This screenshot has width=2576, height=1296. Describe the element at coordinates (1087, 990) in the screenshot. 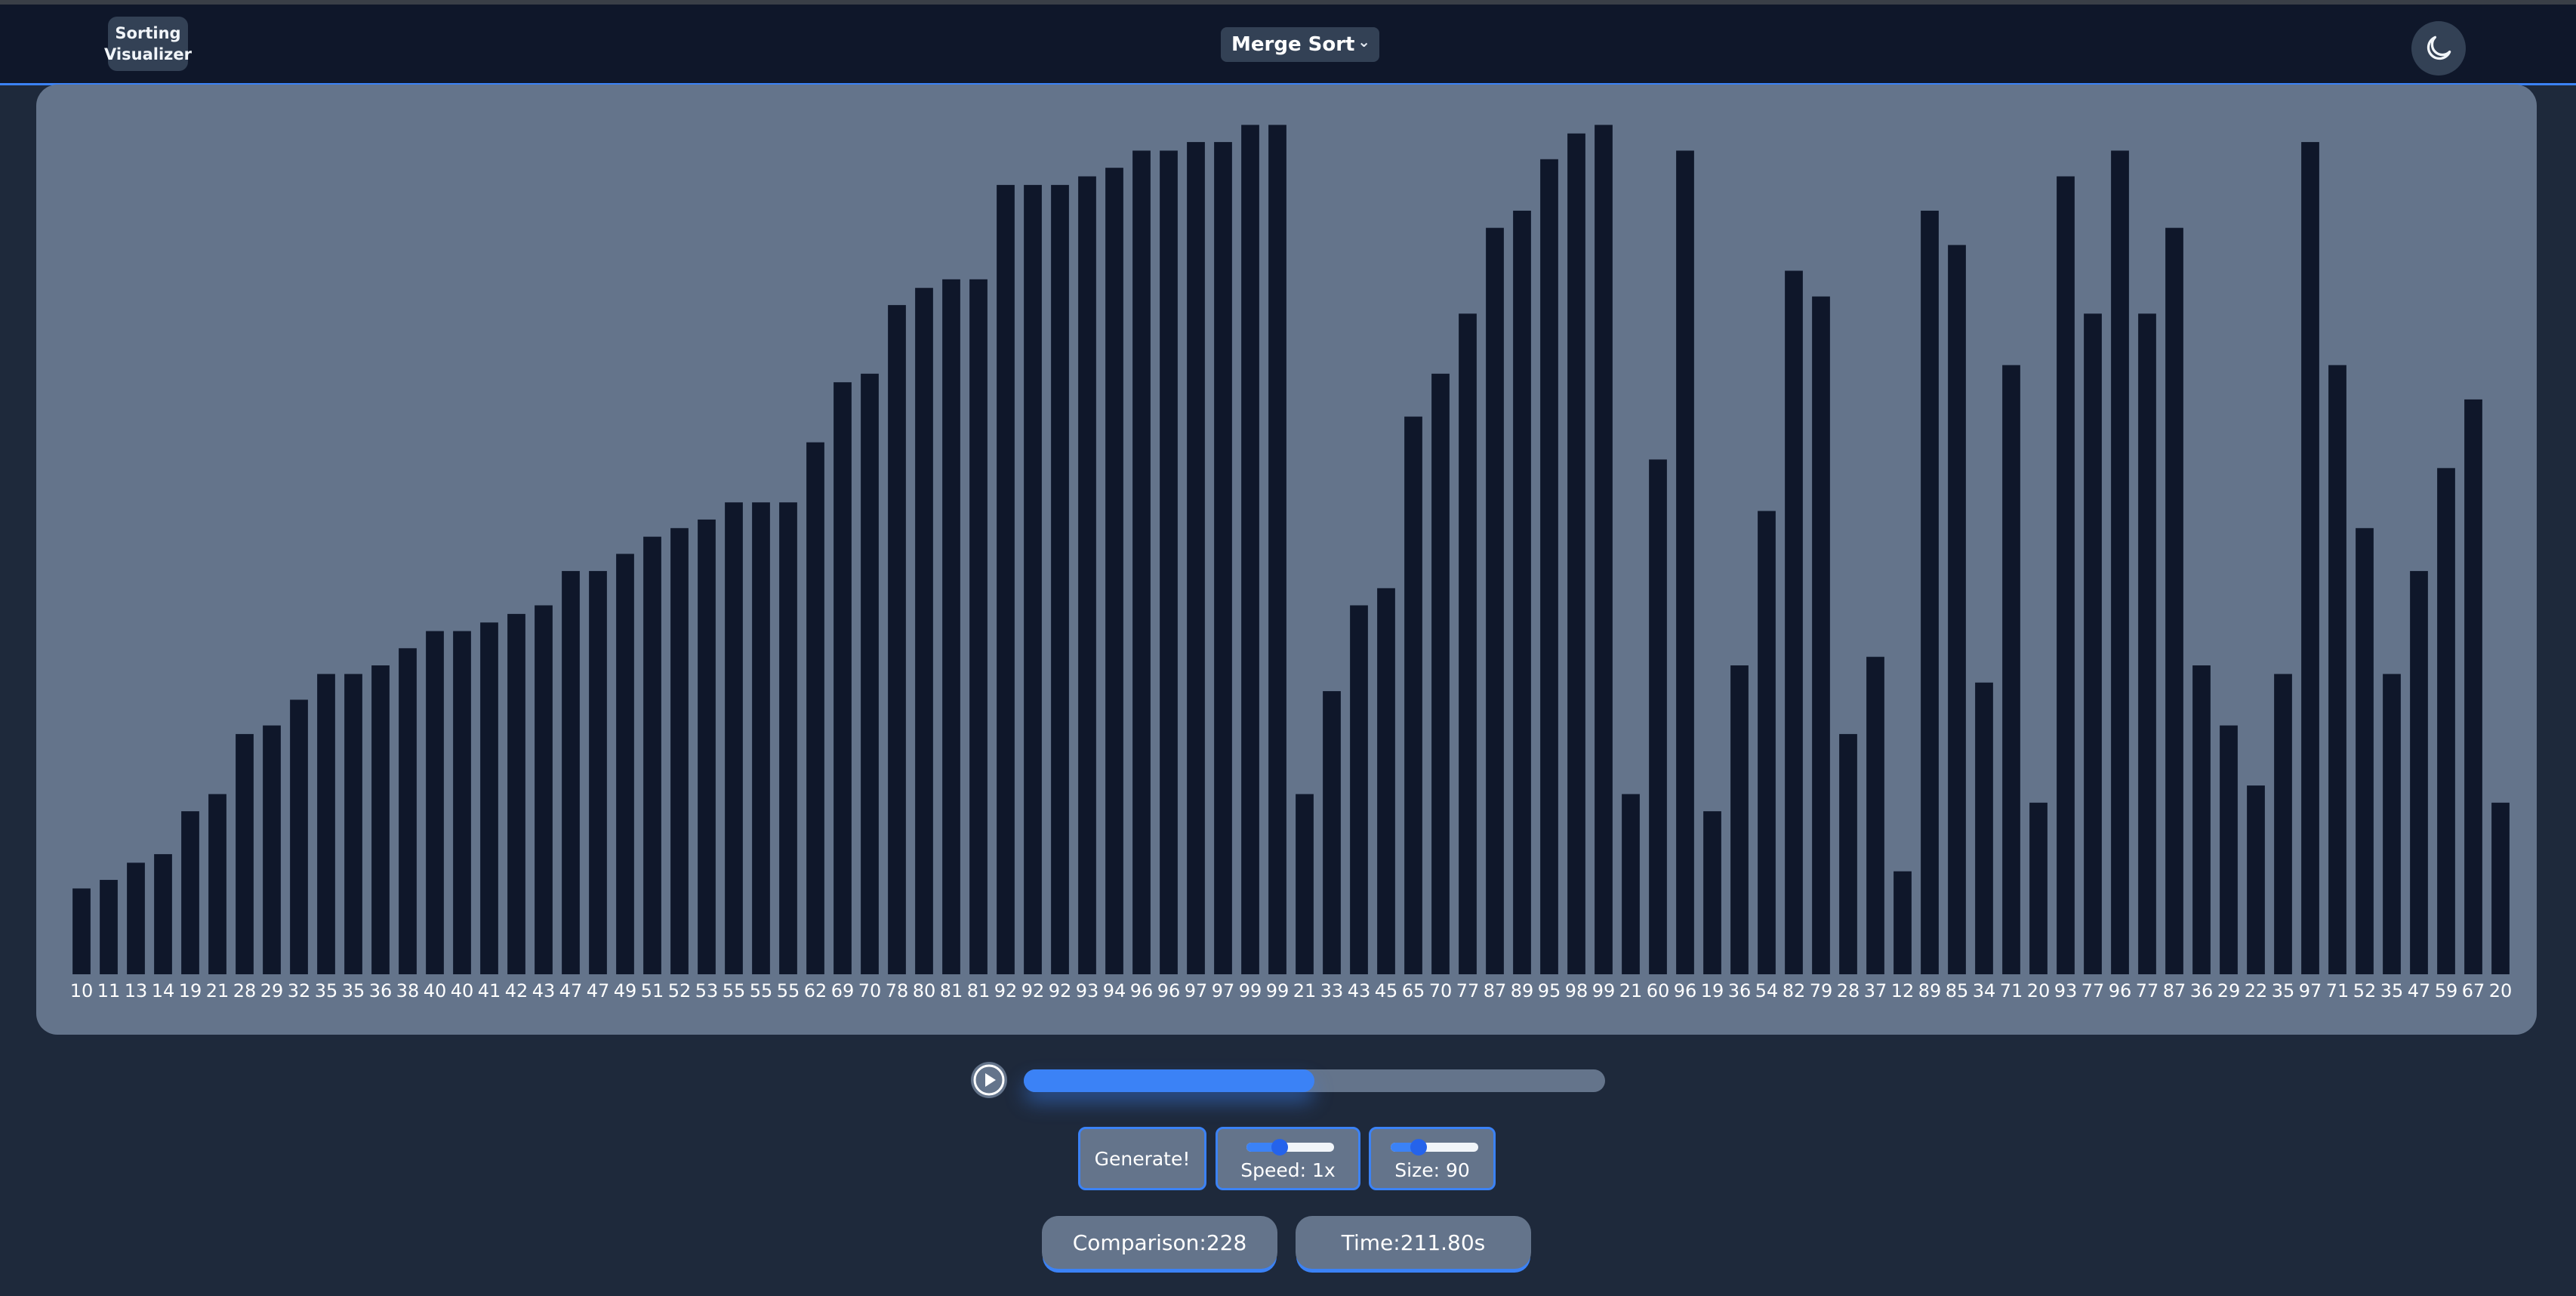

I see `bar-value-label: 93` at that location.